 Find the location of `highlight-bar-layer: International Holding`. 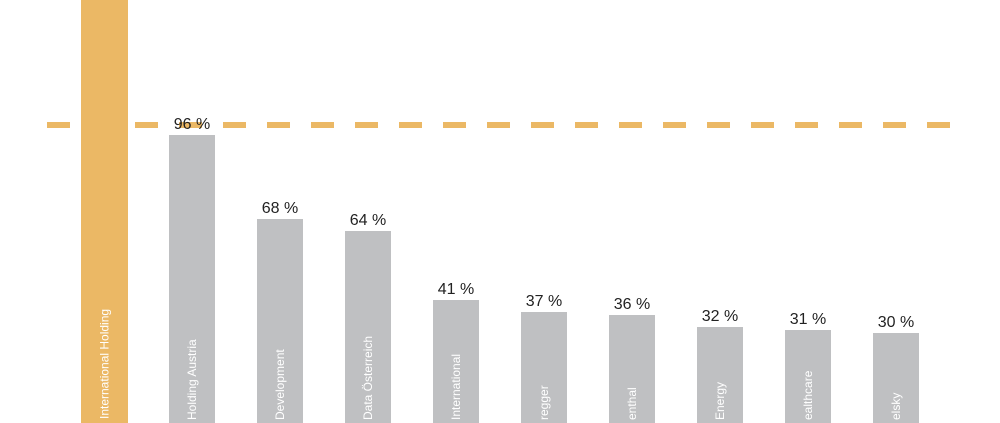

highlight-bar-layer: International Holding is located at coordinates (104, 211).